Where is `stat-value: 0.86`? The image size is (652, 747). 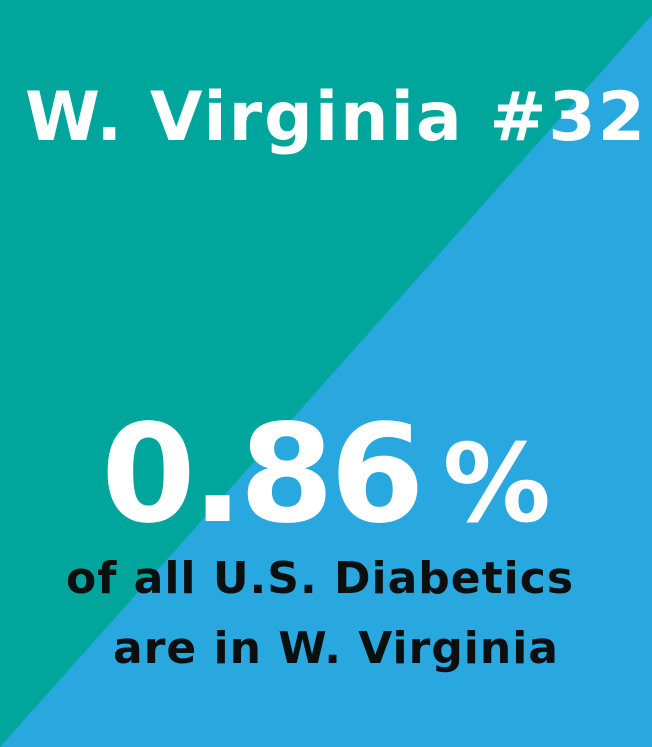
stat-value: 0.86 is located at coordinates (263, 475).